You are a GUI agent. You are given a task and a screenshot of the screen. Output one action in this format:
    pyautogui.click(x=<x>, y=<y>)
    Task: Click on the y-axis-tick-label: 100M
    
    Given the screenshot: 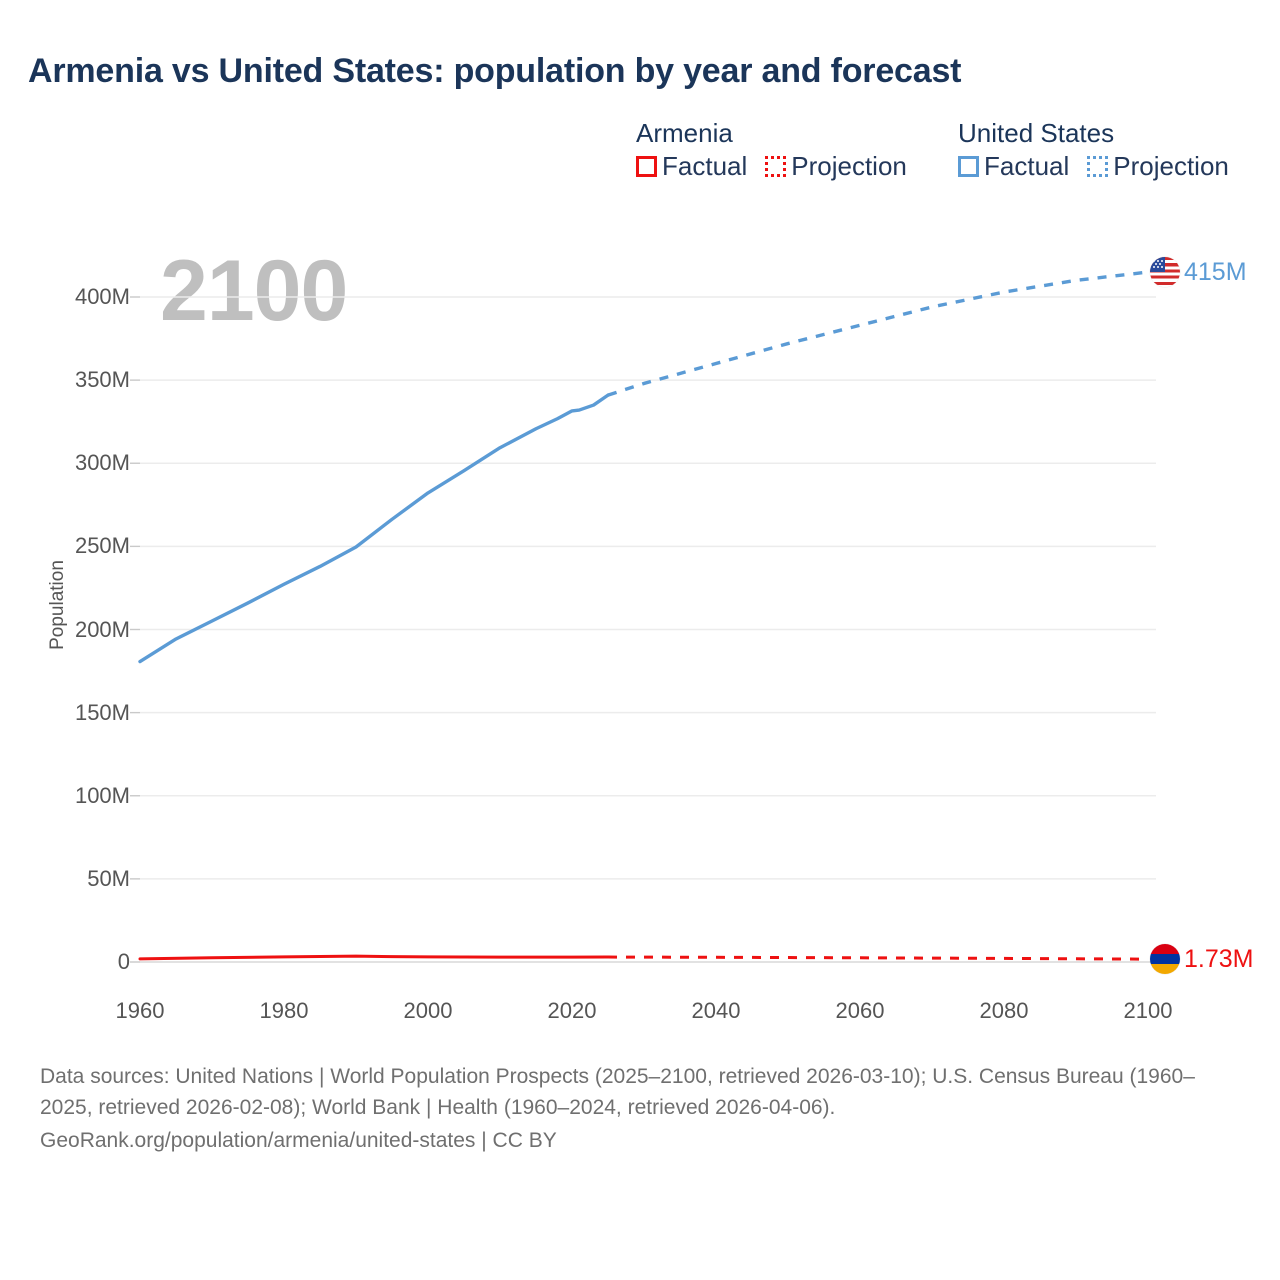 What is the action you would take?
    pyautogui.click(x=102, y=795)
    